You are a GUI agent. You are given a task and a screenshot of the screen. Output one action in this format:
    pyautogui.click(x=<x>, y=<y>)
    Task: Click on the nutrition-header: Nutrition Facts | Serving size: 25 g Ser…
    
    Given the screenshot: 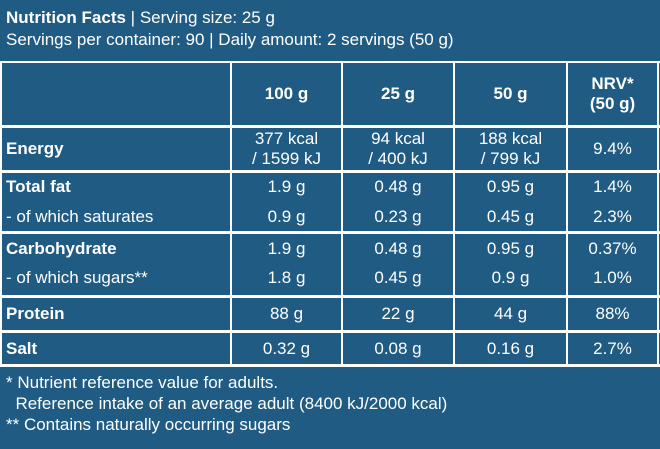 What is the action you would take?
    pyautogui.click(x=330, y=30)
    